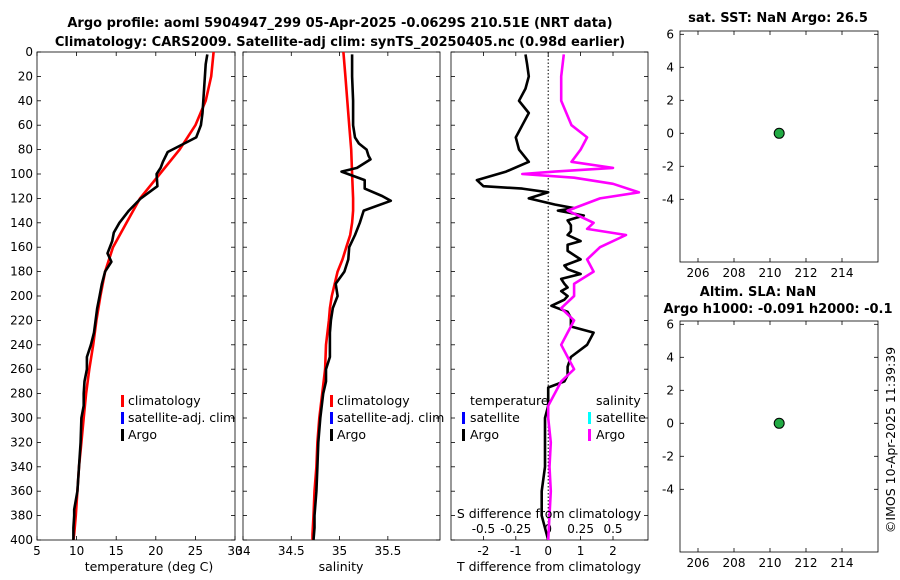  What do you see at coordinates (842, 273) in the screenshot?
I see `x-tick-label: 214` at bounding box center [842, 273].